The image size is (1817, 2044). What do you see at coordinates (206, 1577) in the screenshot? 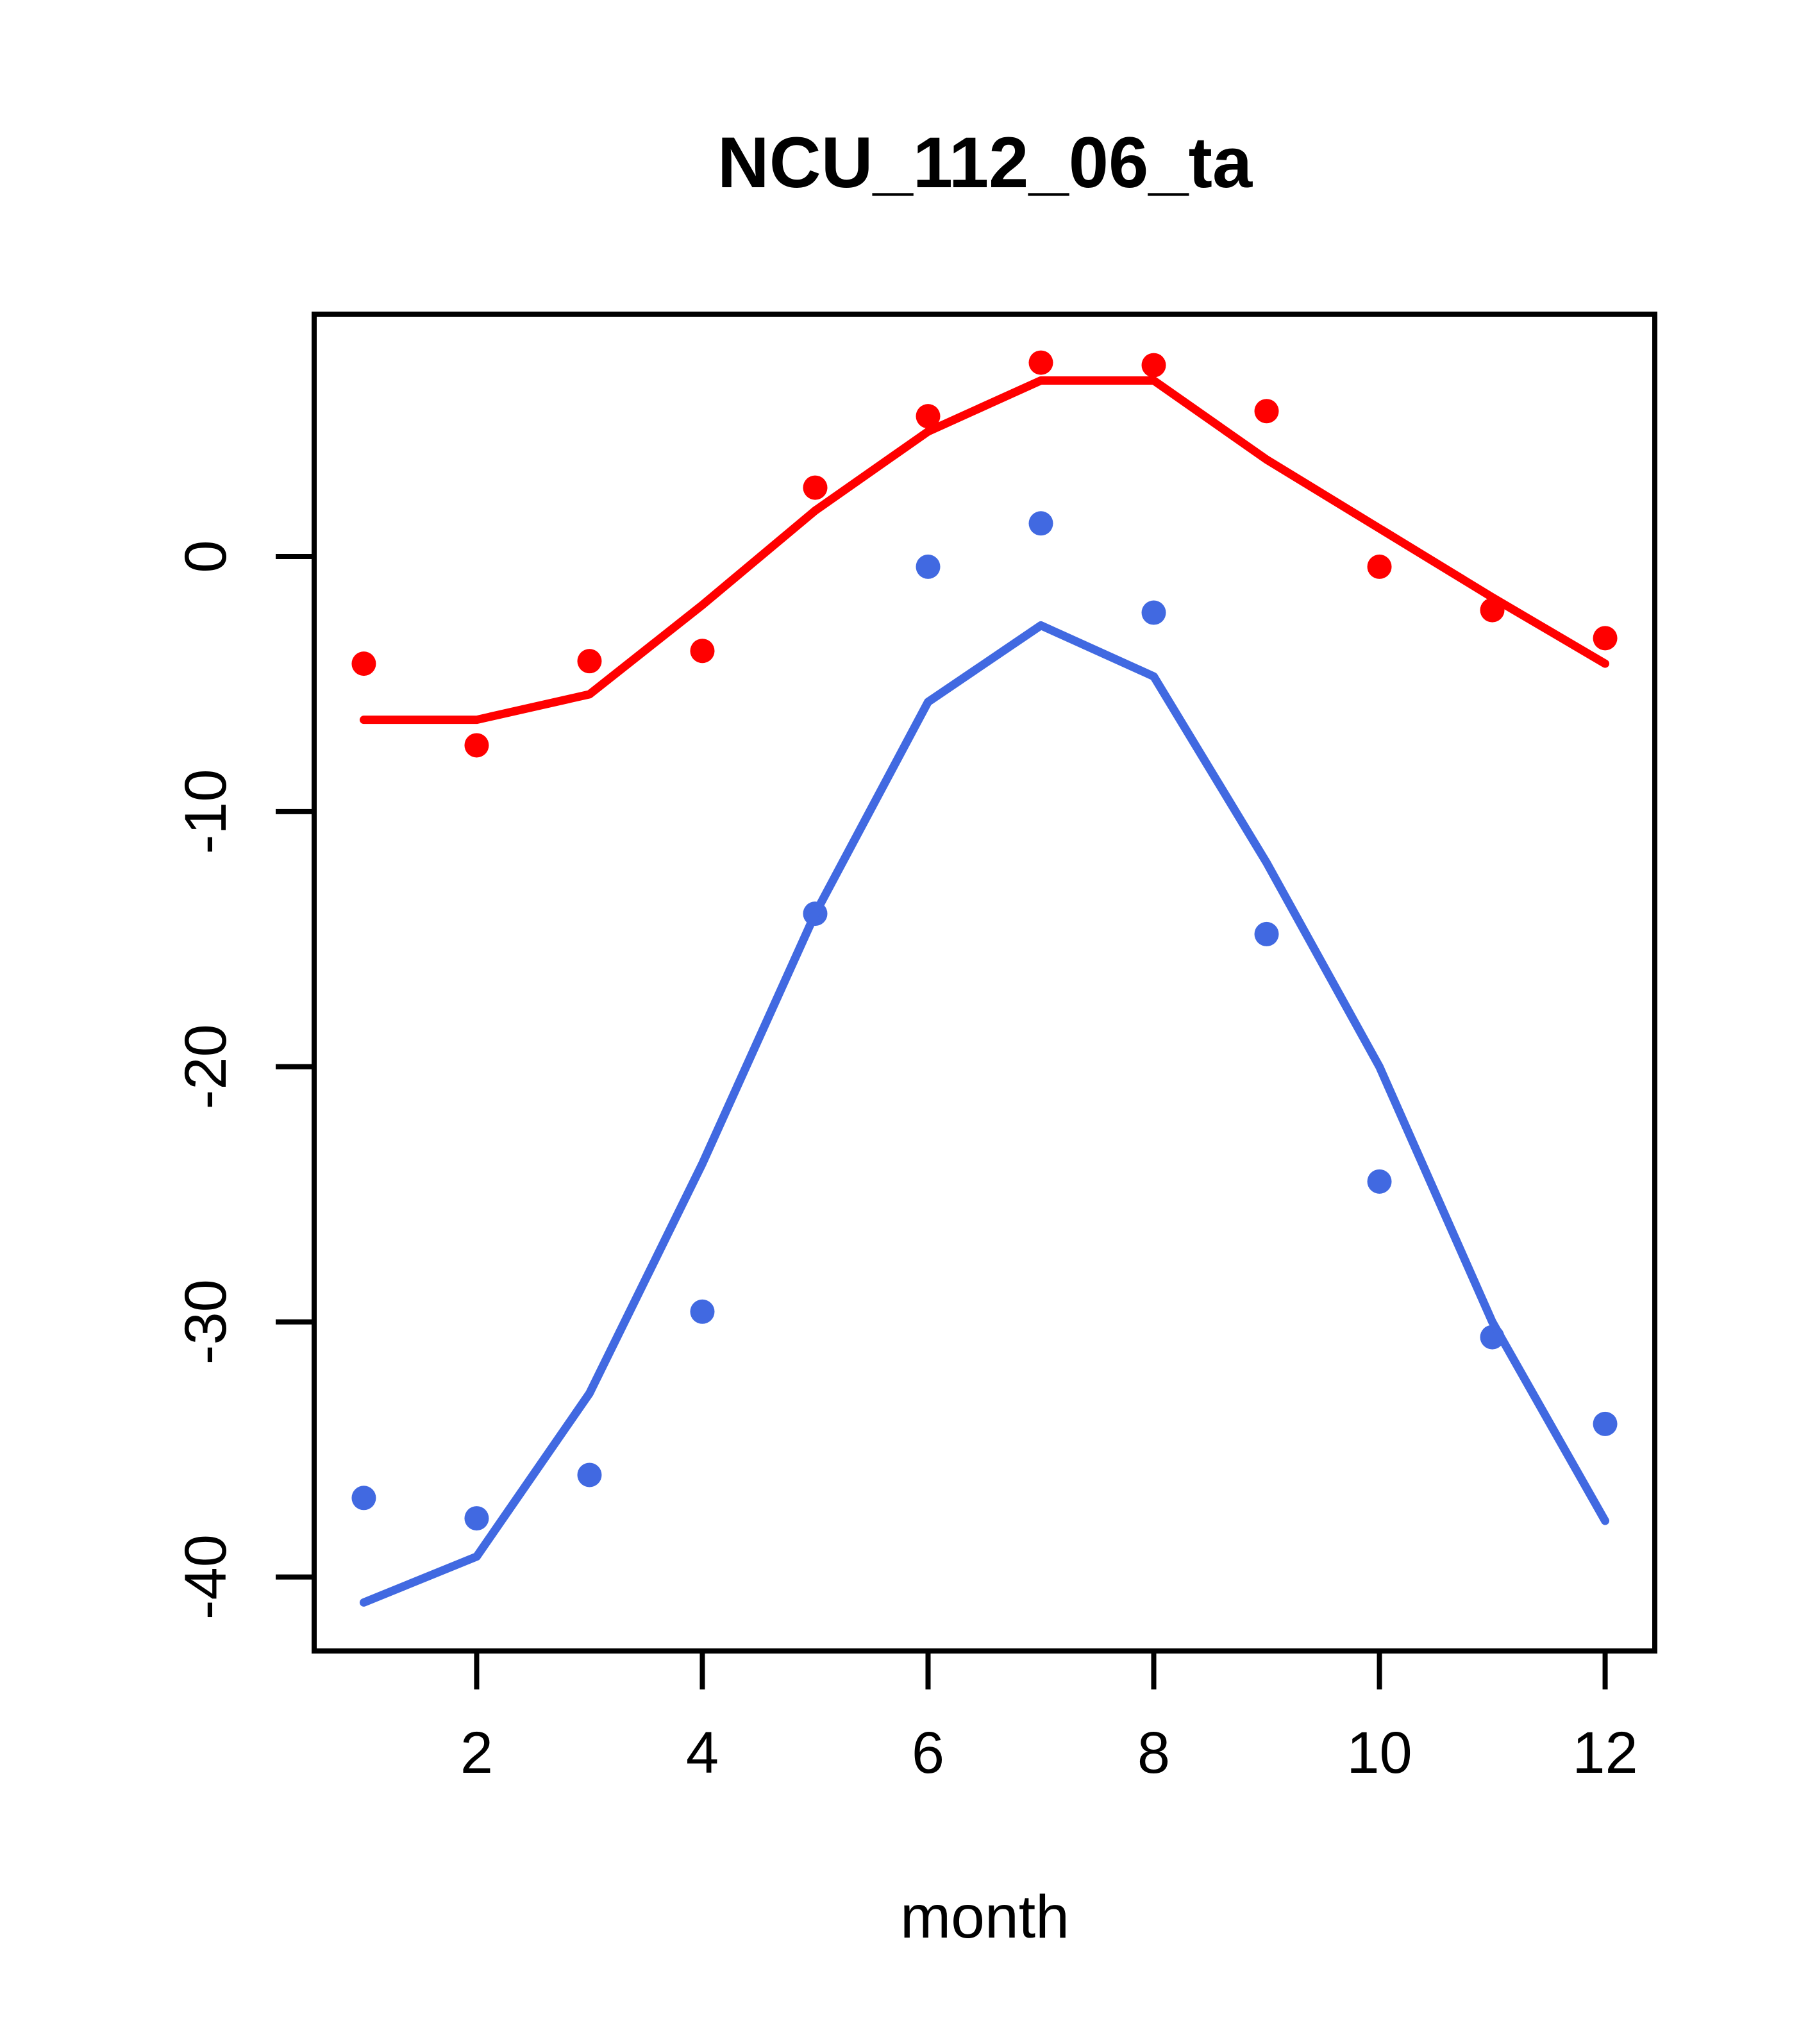
I see `y-tick-label: -40` at bounding box center [206, 1577].